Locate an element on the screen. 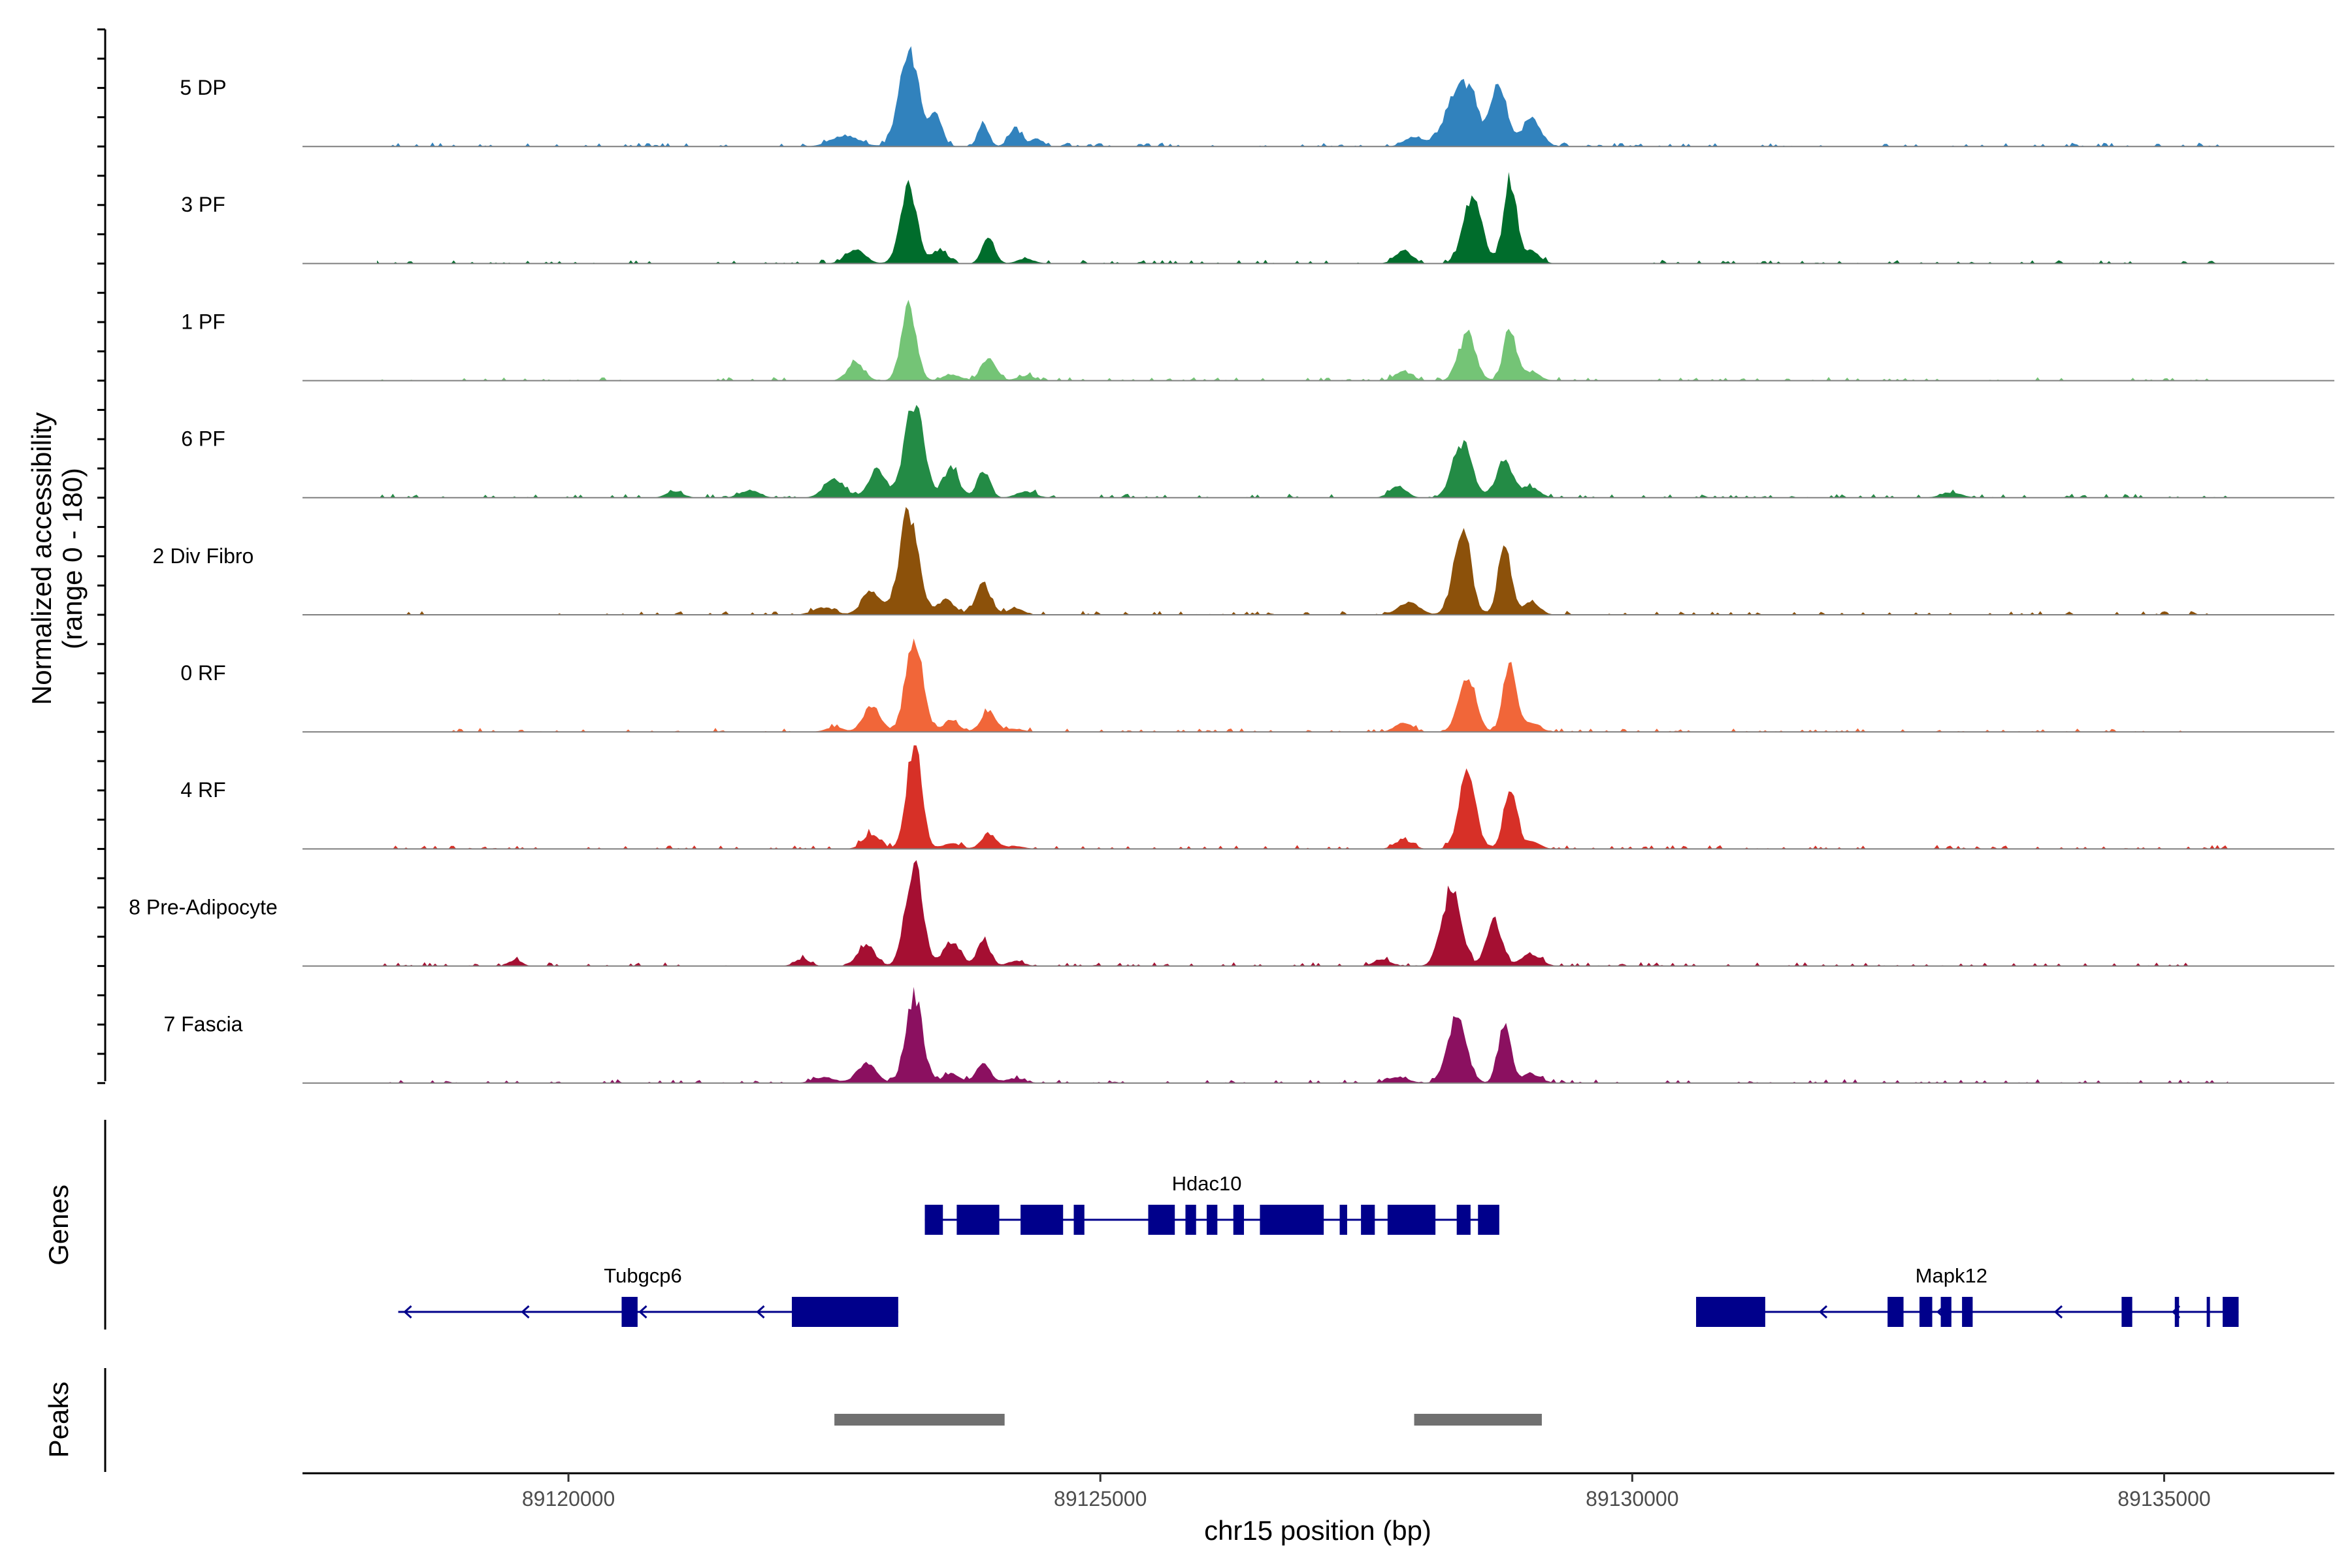  x-tick-label: 89125000 is located at coordinates (1100, 1499).